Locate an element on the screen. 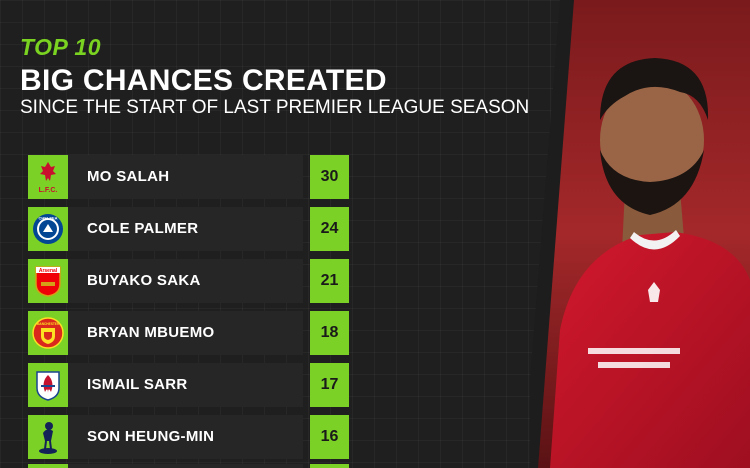 Image resolution: width=750 pixels, height=468 pixels. player-name: MO SALAH is located at coordinates (128, 176).